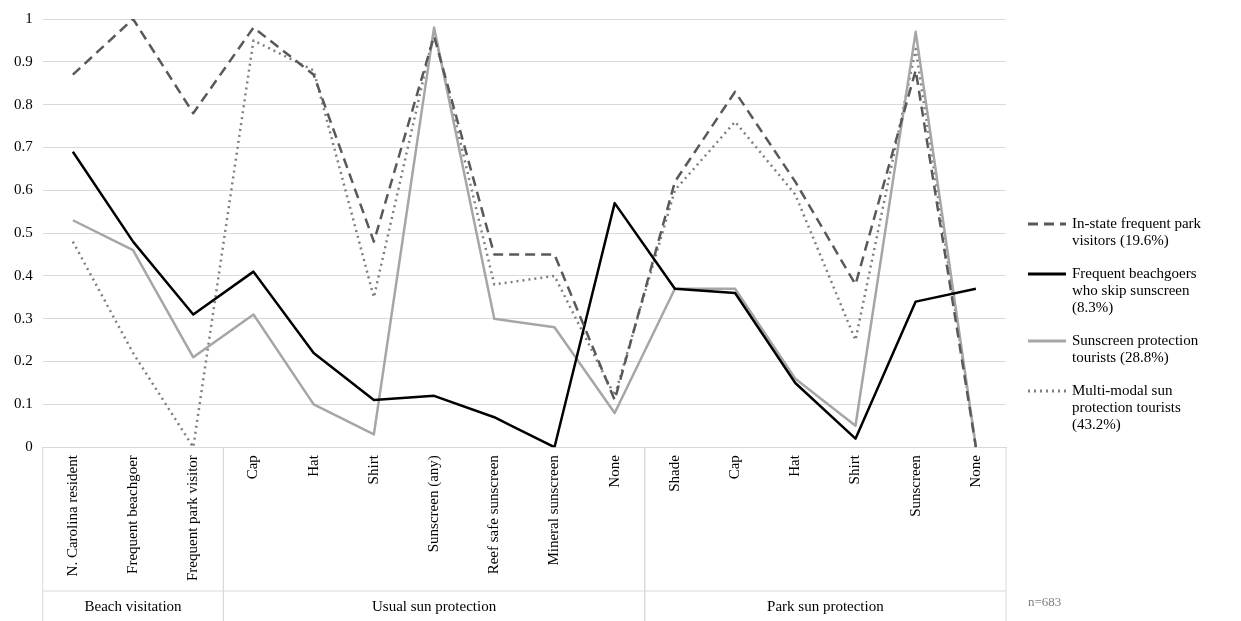 This screenshot has width=1241, height=621. I want to click on x-tick-label: Frequent park visitor, so click(192, 518).